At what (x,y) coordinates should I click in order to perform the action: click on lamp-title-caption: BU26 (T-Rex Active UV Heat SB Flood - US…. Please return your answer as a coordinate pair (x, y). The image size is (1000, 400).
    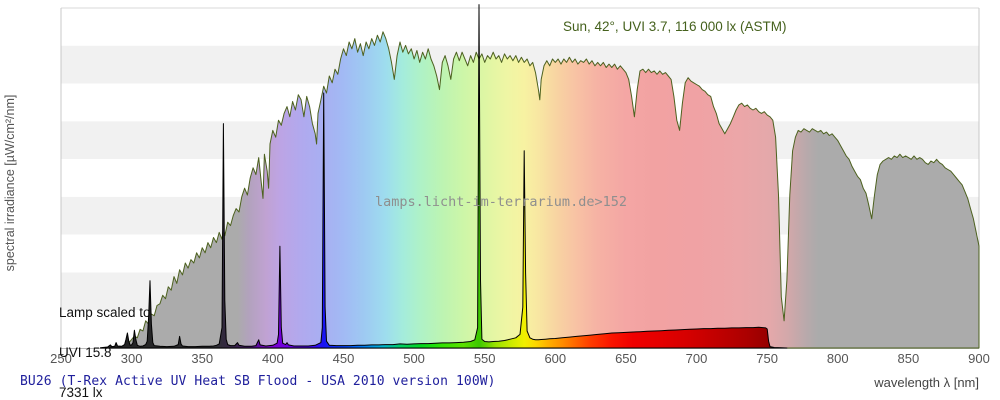
    Looking at the image, I should click on (258, 381).